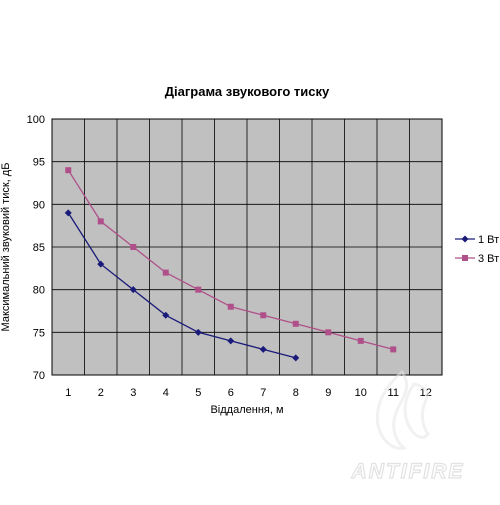 Image resolution: width=500 pixels, height=505 pixels. What do you see at coordinates (408, 471) in the screenshot?
I see `watermark-text: ANTIFIRE` at bounding box center [408, 471].